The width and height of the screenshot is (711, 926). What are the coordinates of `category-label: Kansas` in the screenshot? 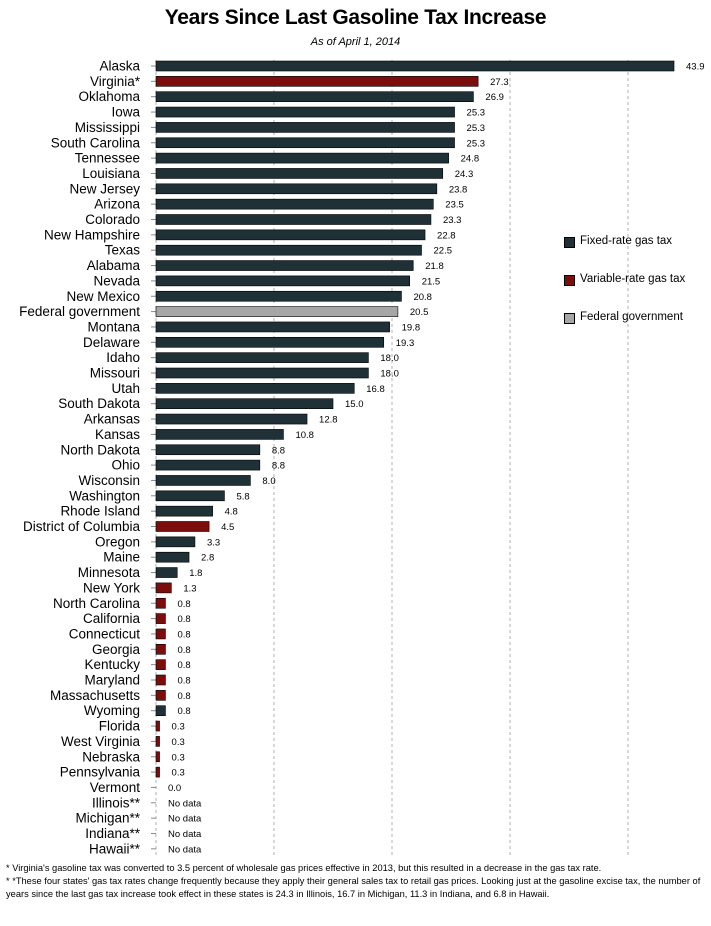 It's located at (117, 434).